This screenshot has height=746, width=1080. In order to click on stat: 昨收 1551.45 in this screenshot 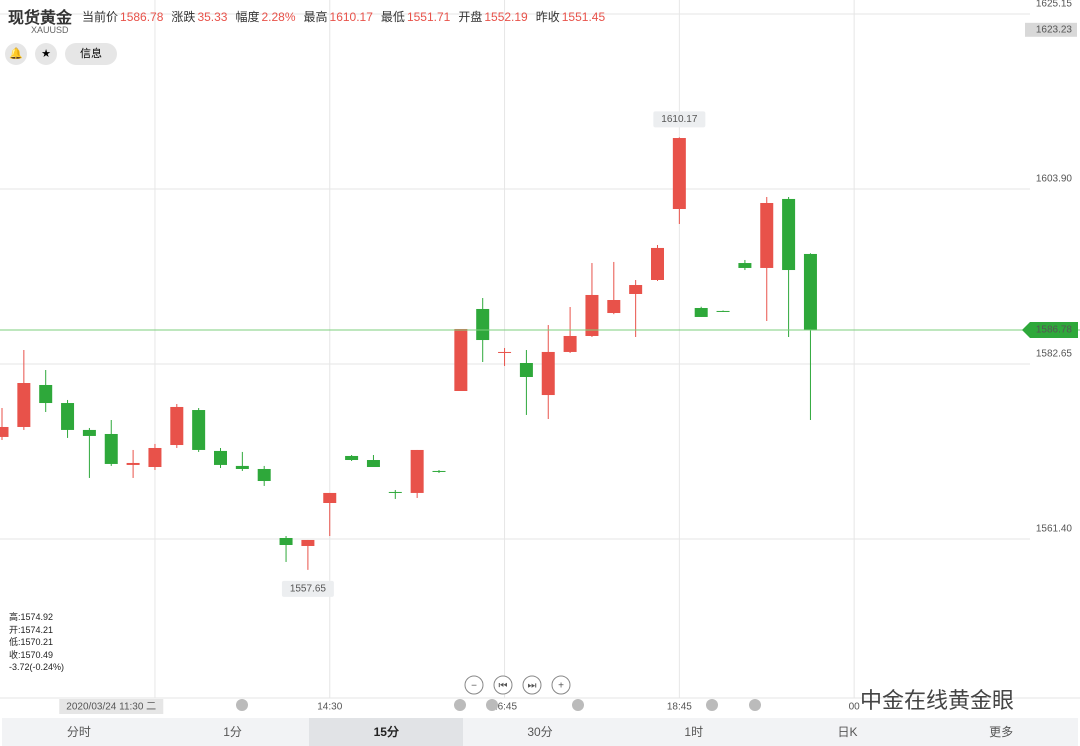, I will do `click(570, 16)`.